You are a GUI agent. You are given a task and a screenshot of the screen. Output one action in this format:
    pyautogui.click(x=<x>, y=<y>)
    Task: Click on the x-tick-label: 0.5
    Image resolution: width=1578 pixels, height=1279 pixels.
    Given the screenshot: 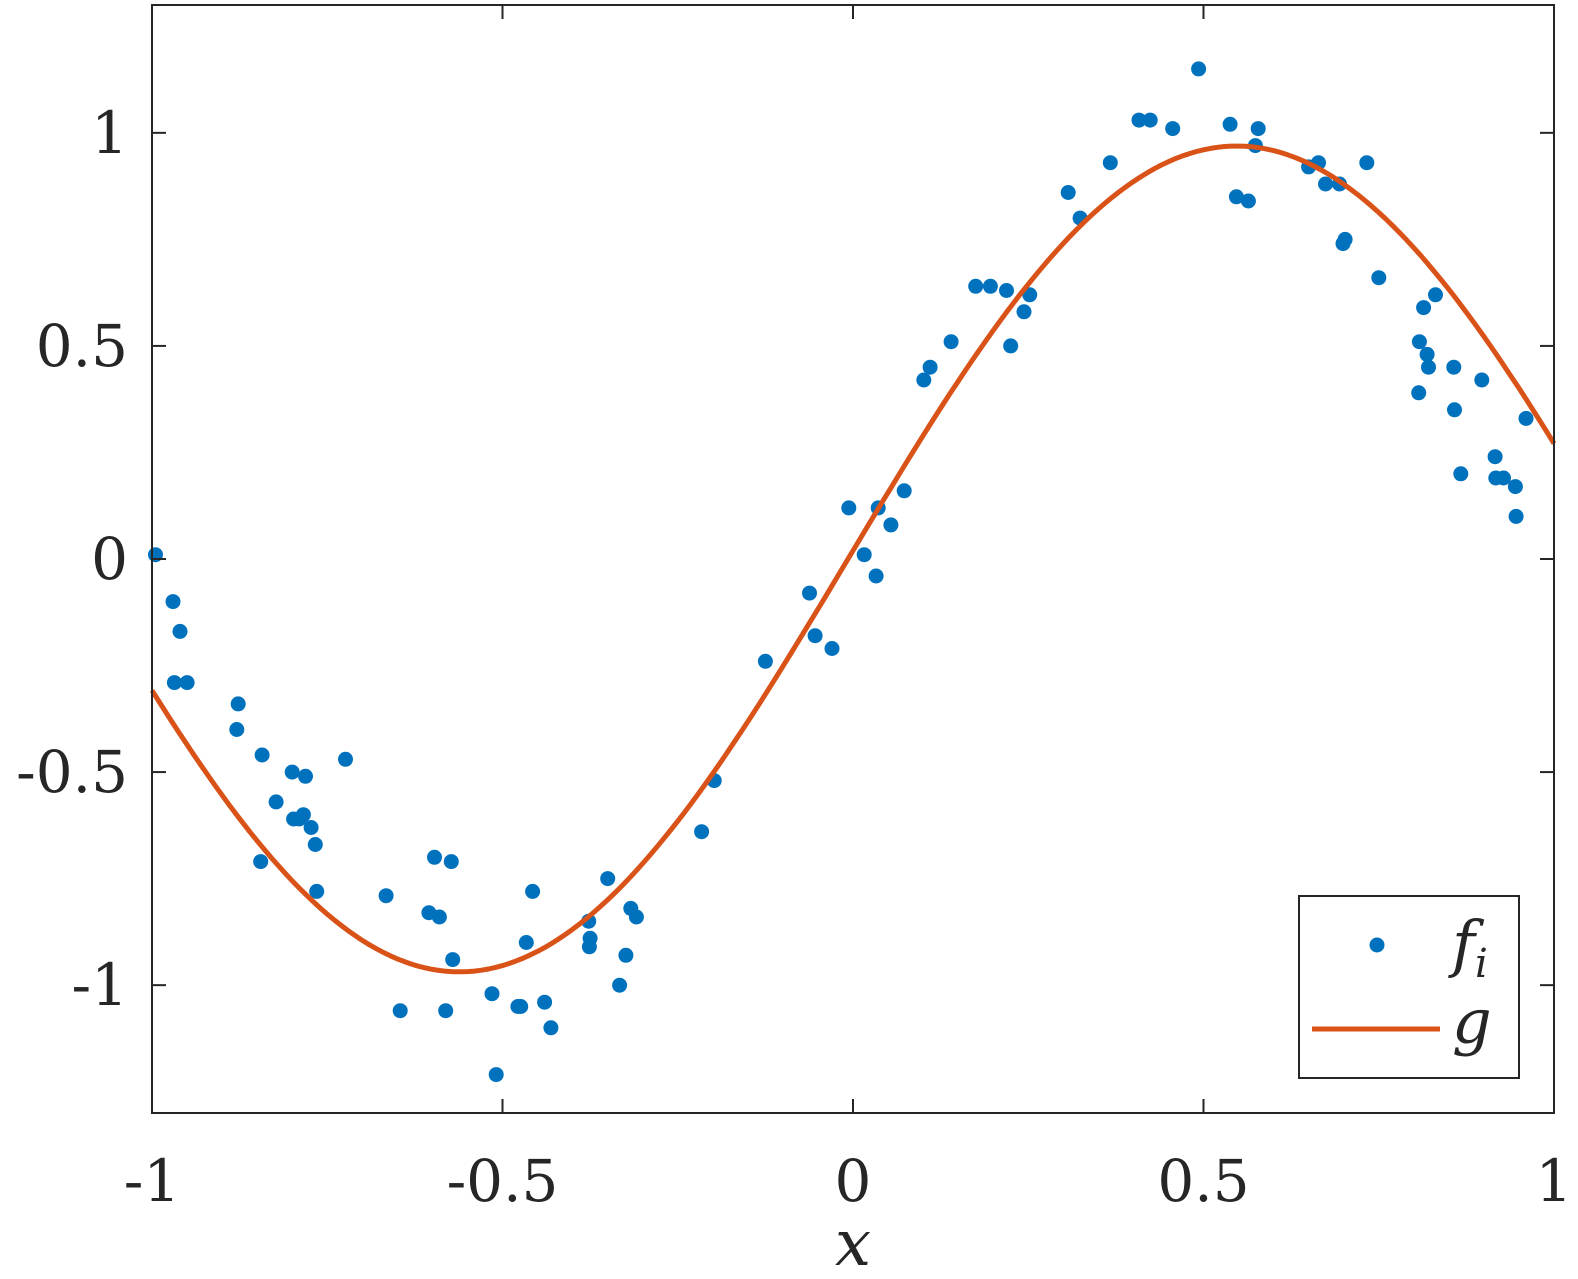 What is the action you would take?
    pyautogui.click(x=1203, y=1181)
    